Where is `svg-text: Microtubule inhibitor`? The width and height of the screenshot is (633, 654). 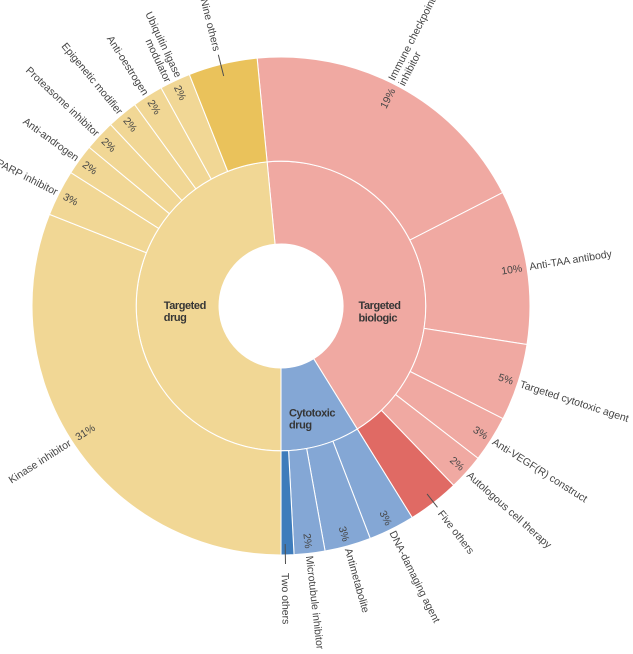 svg-text: Microtubule inhibitor is located at coordinates (314, 602).